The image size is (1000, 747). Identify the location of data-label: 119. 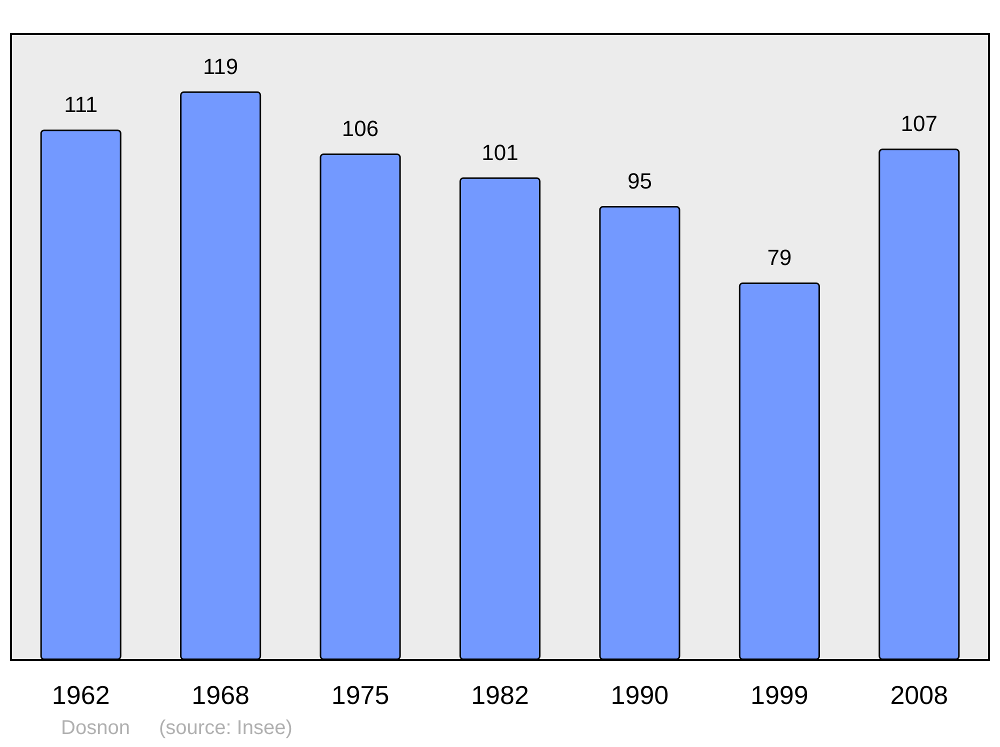
(220, 66).